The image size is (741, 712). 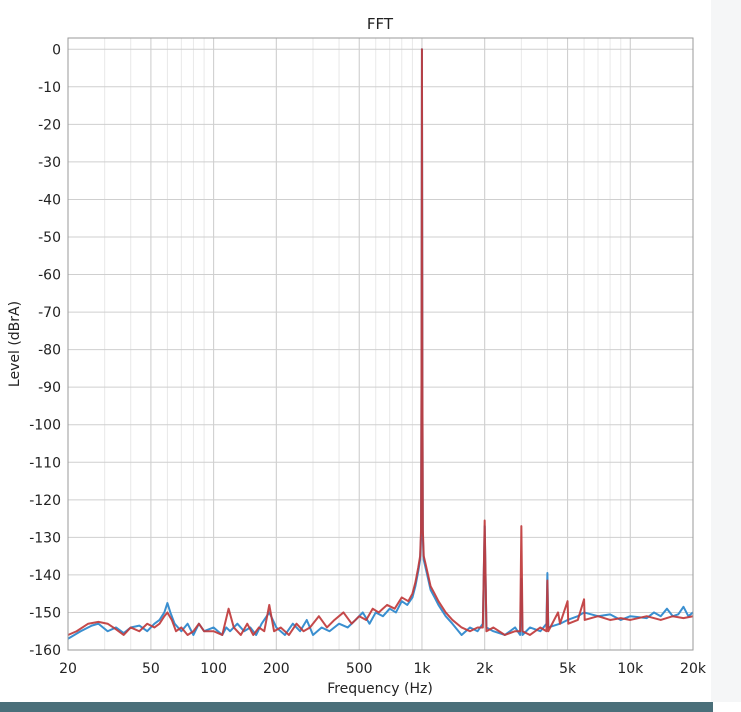 What do you see at coordinates (45, 651) in the screenshot?
I see `y-tick-label: -160` at bounding box center [45, 651].